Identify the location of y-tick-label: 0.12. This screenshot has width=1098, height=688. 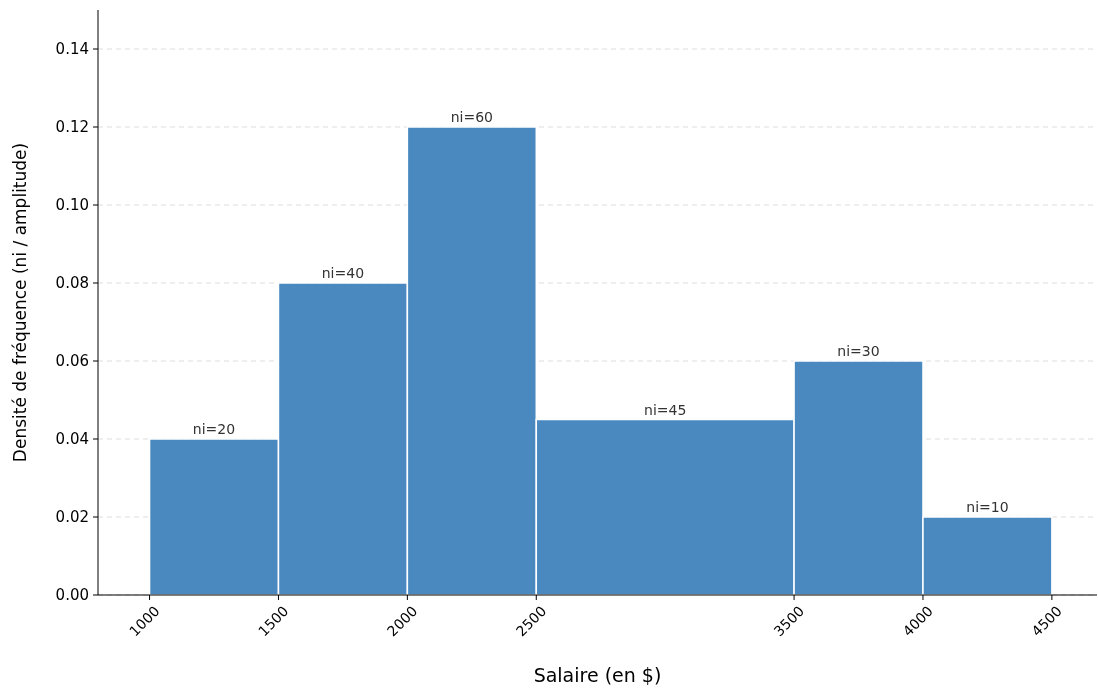
(72, 127).